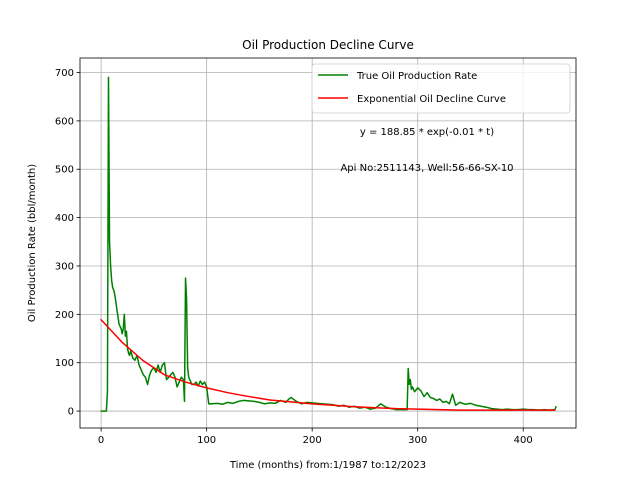 The width and height of the screenshot is (640, 480). What do you see at coordinates (101, 440) in the screenshot?
I see `x-tick-label: 0` at bounding box center [101, 440].